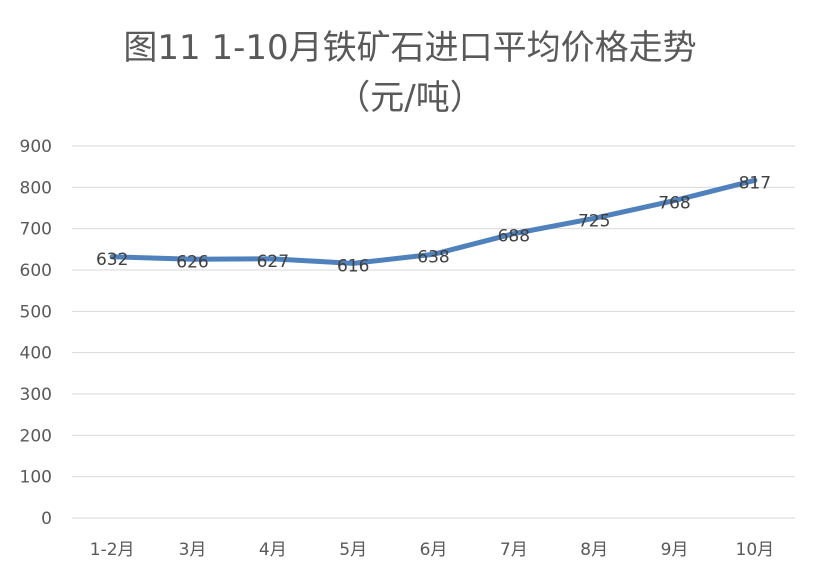  I want to click on x-tick-label: 3月, so click(193, 550).